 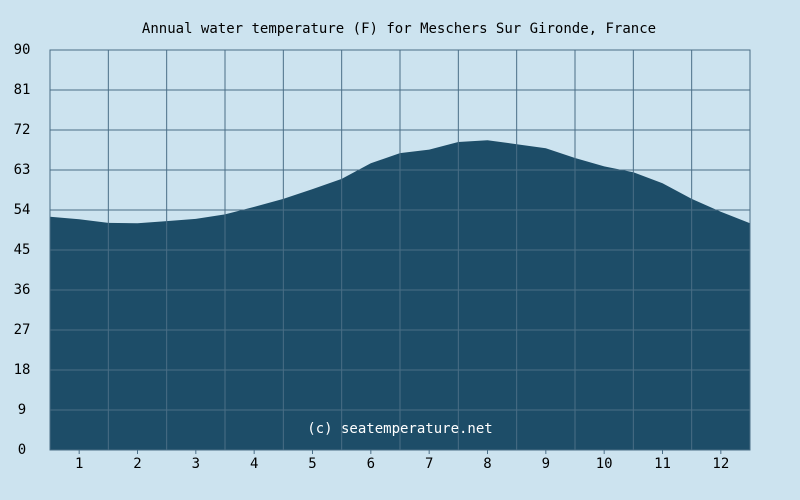 What do you see at coordinates (402, 461) in the screenshot?
I see `x-axis: 1 2 3 4 5 6 7 8 9 10 11 12` at bounding box center [402, 461].